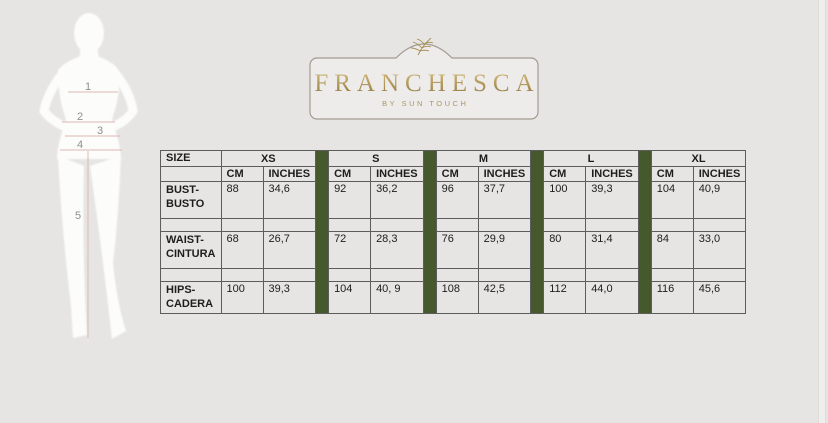  Describe the element at coordinates (565, 250) in the screenshot. I see `waist-l-cm: 80` at that location.